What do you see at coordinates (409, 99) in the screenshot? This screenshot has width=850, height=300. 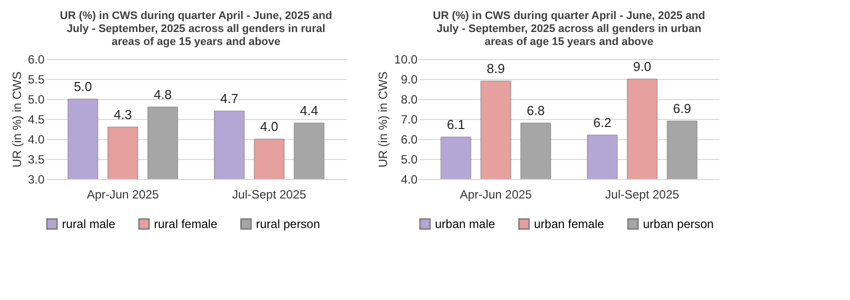 I see `y-tick-label: 8.0` at bounding box center [409, 99].